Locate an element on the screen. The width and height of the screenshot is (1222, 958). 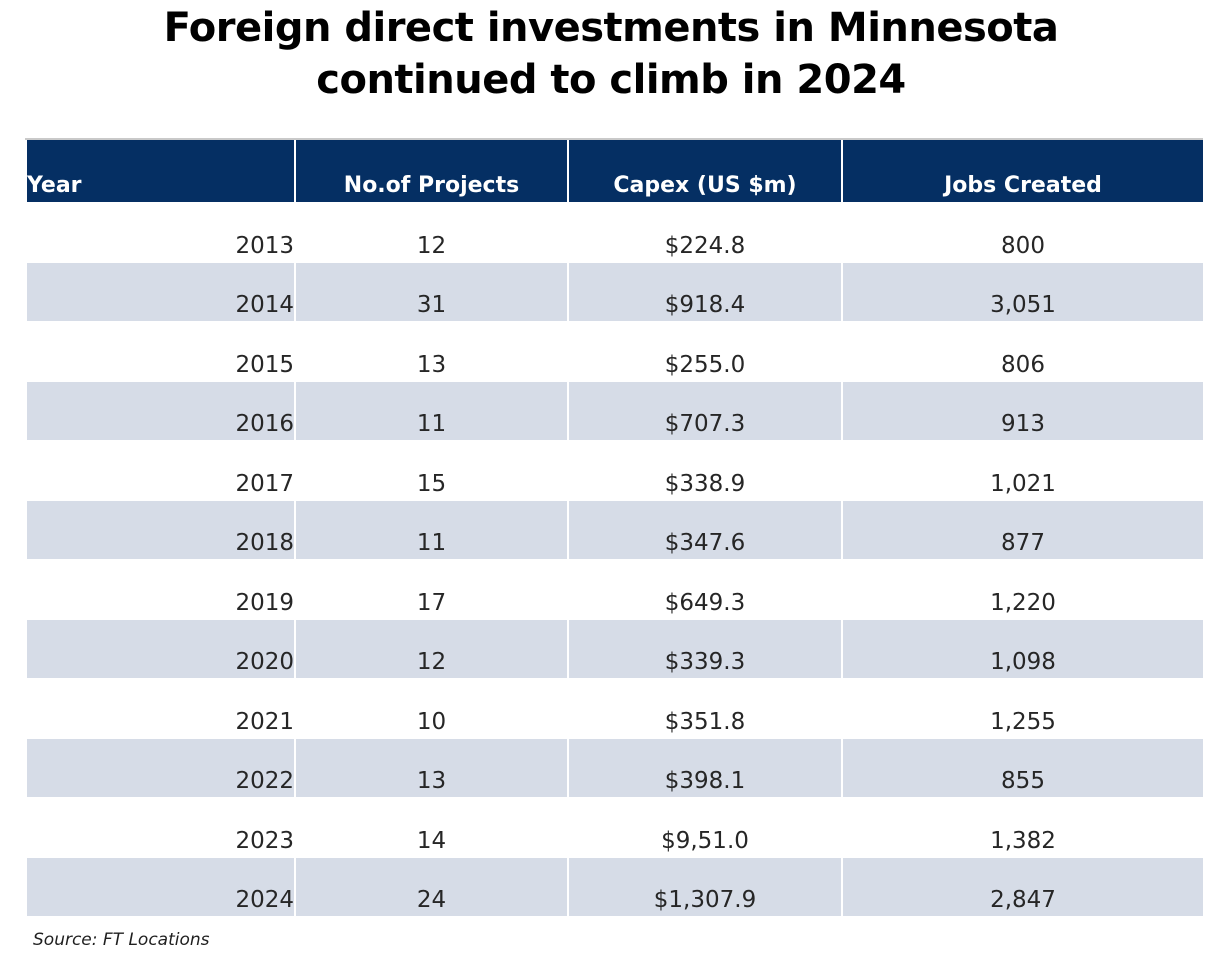
cell-projects: 10 is located at coordinates (432, 708).